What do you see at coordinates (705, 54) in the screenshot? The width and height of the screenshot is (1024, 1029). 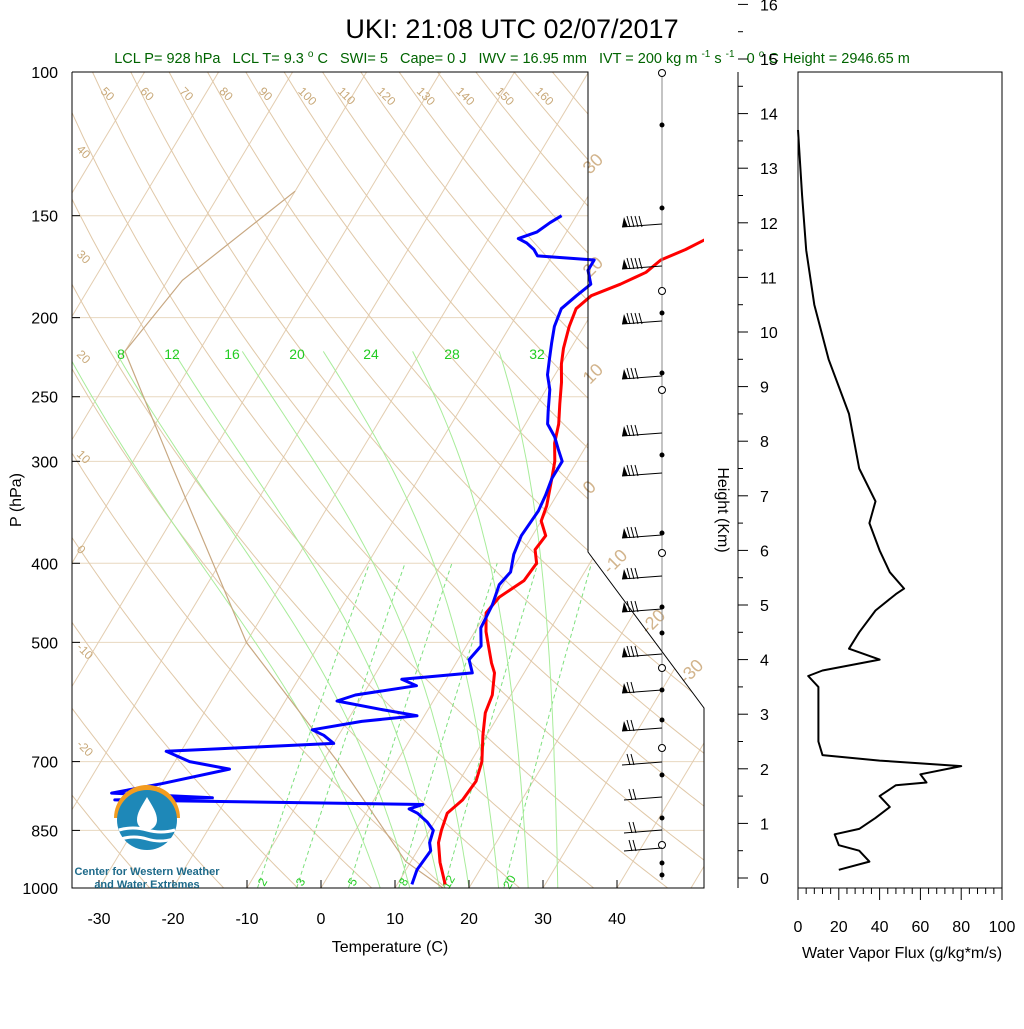 I see `subtitle-ivt-exp1: -1` at bounding box center [705, 54].